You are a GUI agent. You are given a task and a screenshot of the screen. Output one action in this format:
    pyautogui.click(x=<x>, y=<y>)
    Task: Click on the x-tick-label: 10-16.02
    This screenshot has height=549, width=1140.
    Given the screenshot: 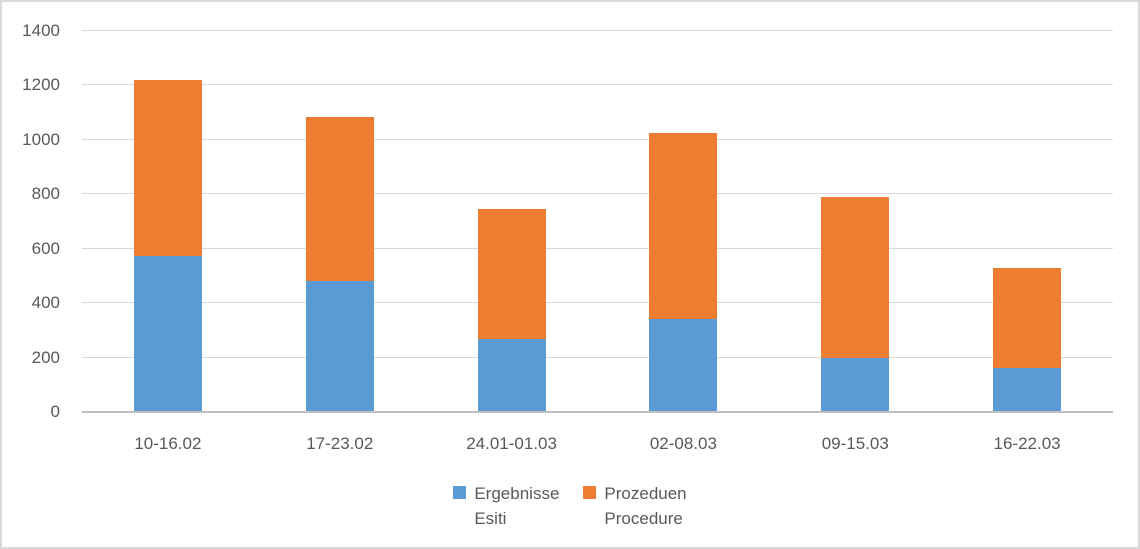 What is the action you would take?
    pyautogui.click(x=168, y=443)
    